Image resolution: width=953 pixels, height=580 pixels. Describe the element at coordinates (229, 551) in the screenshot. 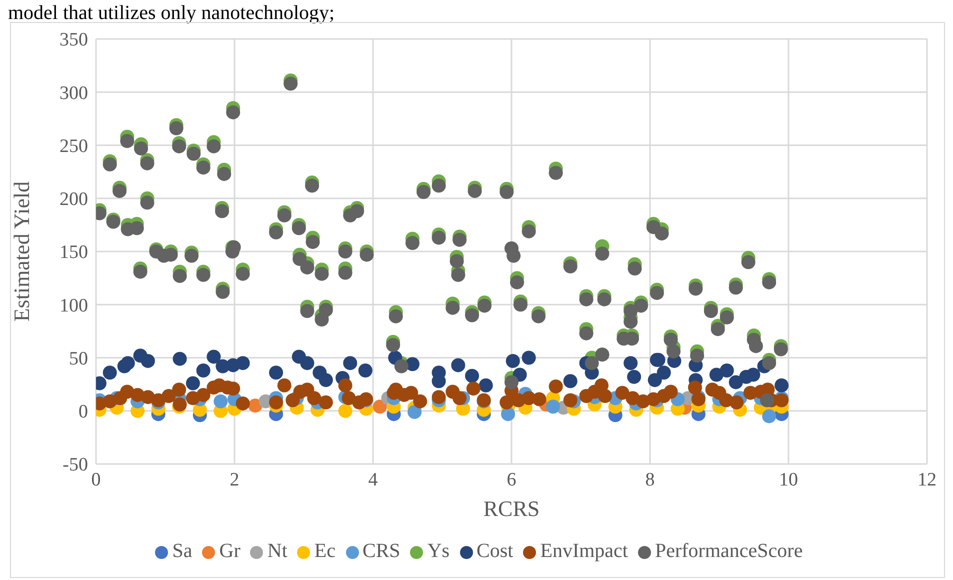

I see `legend-label: Gr` at that location.